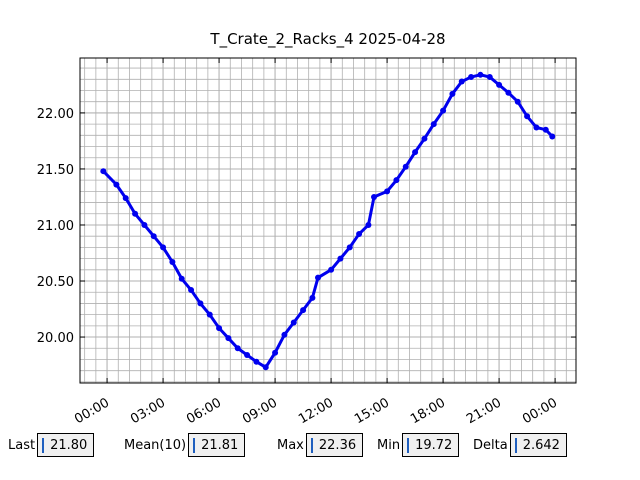 This screenshot has width=640, height=480. I want to click on stat-label: Max, so click(290, 445).